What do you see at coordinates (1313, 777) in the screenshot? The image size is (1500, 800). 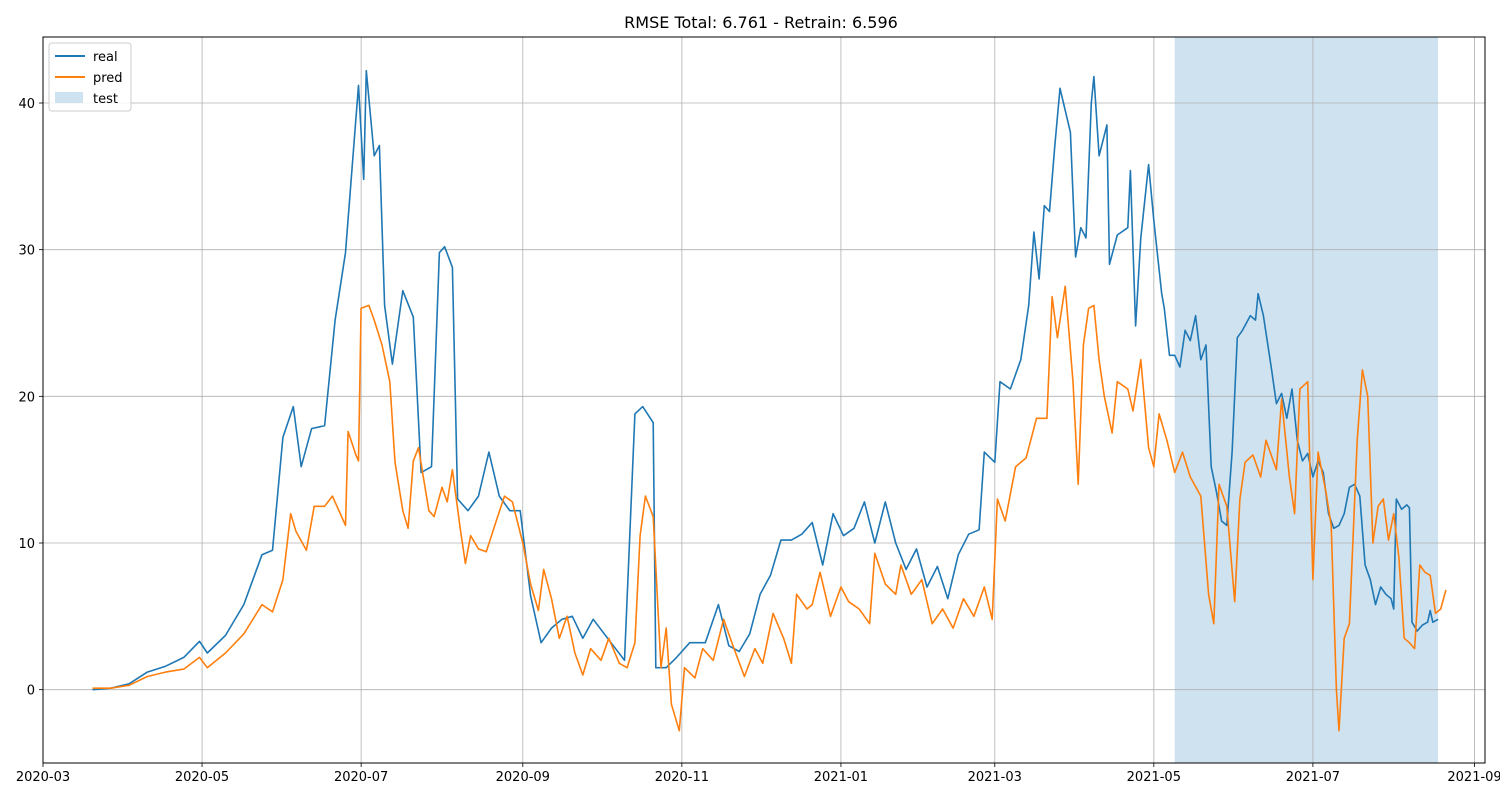 I see `x-tick-label: 2021-07` at bounding box center [1313, 777].